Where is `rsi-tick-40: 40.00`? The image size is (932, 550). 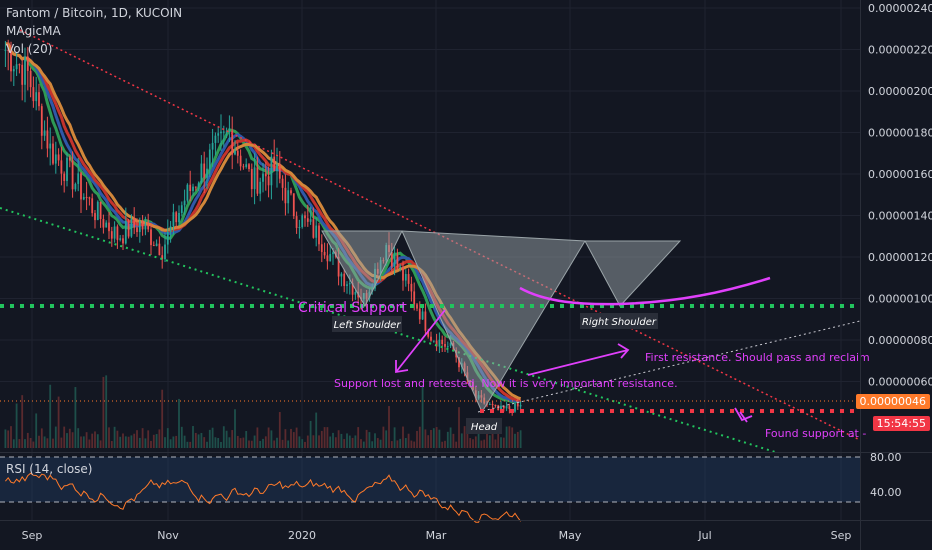
rsi-tick-40: 40.00 is located at coordinates (886, 492).